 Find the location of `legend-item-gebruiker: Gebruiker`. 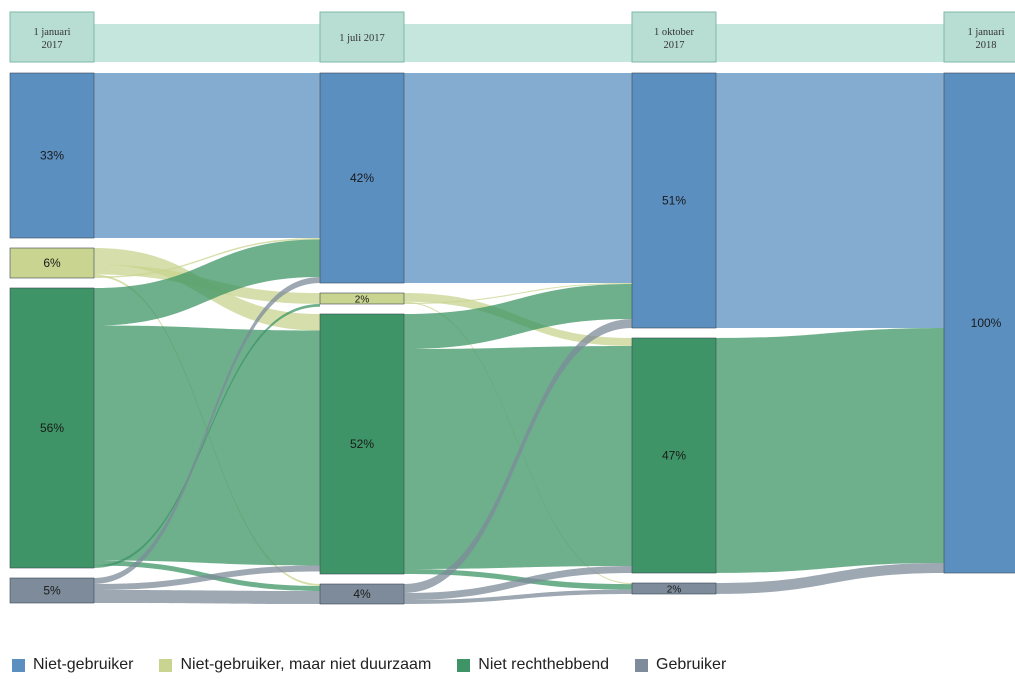

legend-item-gebruiker: Gebruiker is located at coordinates (680, 665).